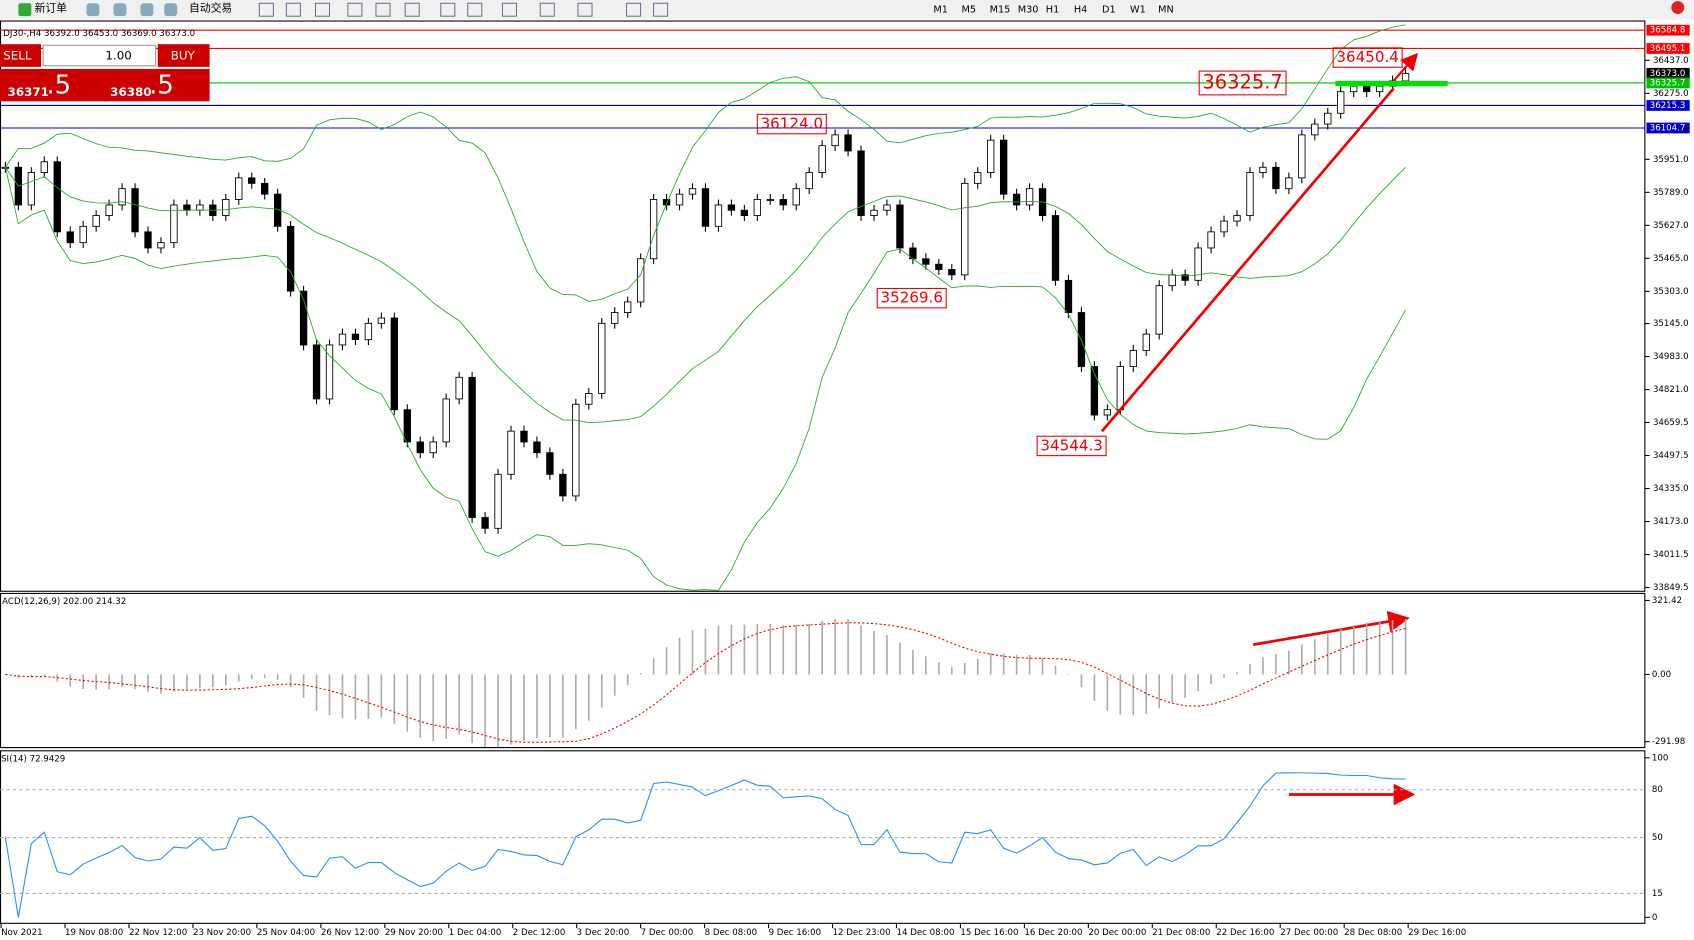 The width and height of the screenshot is (1694, 940). Describe the element at coordinates (1309, 933) in the screenshot. I see `date-label: 27 Dec 00:00` at that location.